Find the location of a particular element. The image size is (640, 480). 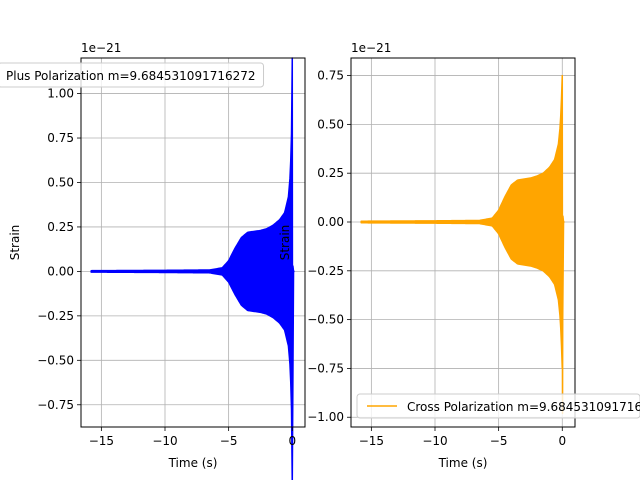

plus-x-tick-label: 0 is located at coordinates (292, 441).